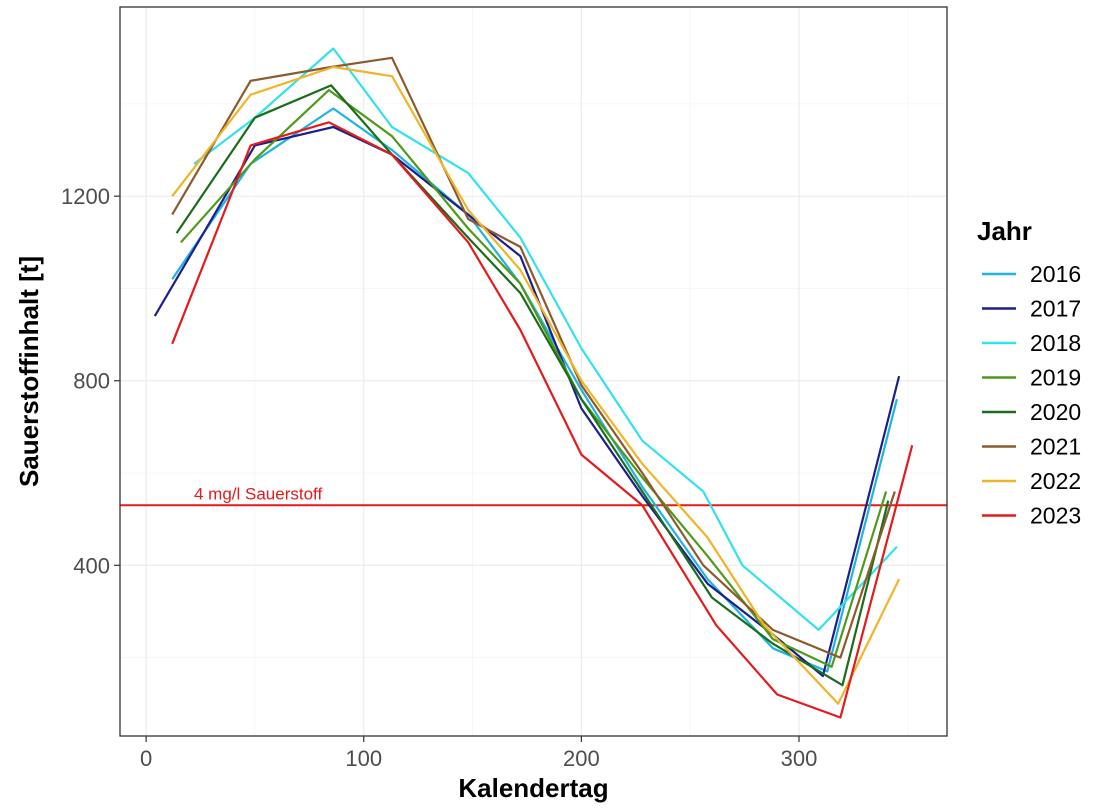 The width and height of the screenshot is (1105, 809). Describe the element at coordinates (533, 788) in the screenshot. I see `x-axis-title: Kalendertag` at that location.